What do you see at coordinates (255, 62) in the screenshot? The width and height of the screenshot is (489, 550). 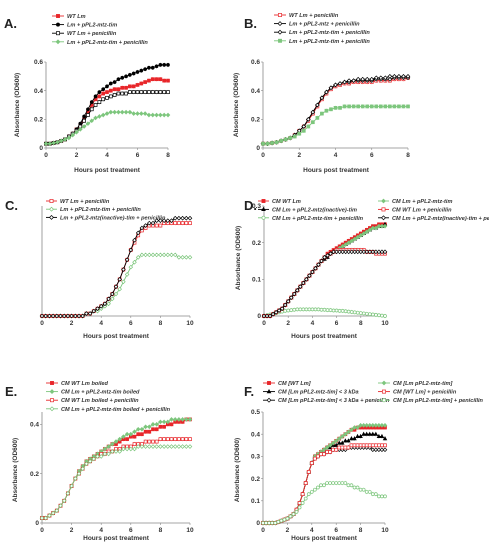 I see `y-tick-label: 0.6` at bounding box center [255, 62].